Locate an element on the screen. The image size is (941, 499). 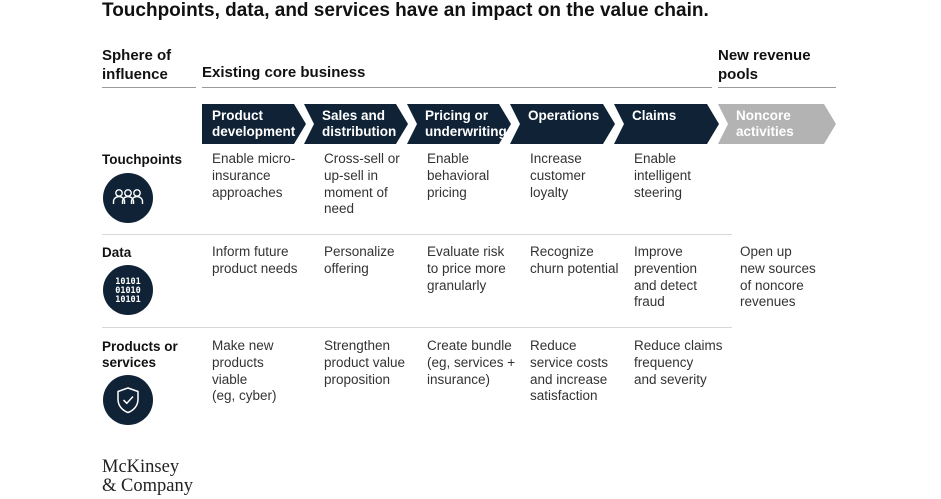
stage-label-line-1: Claims is located at coordinates (654, 115).